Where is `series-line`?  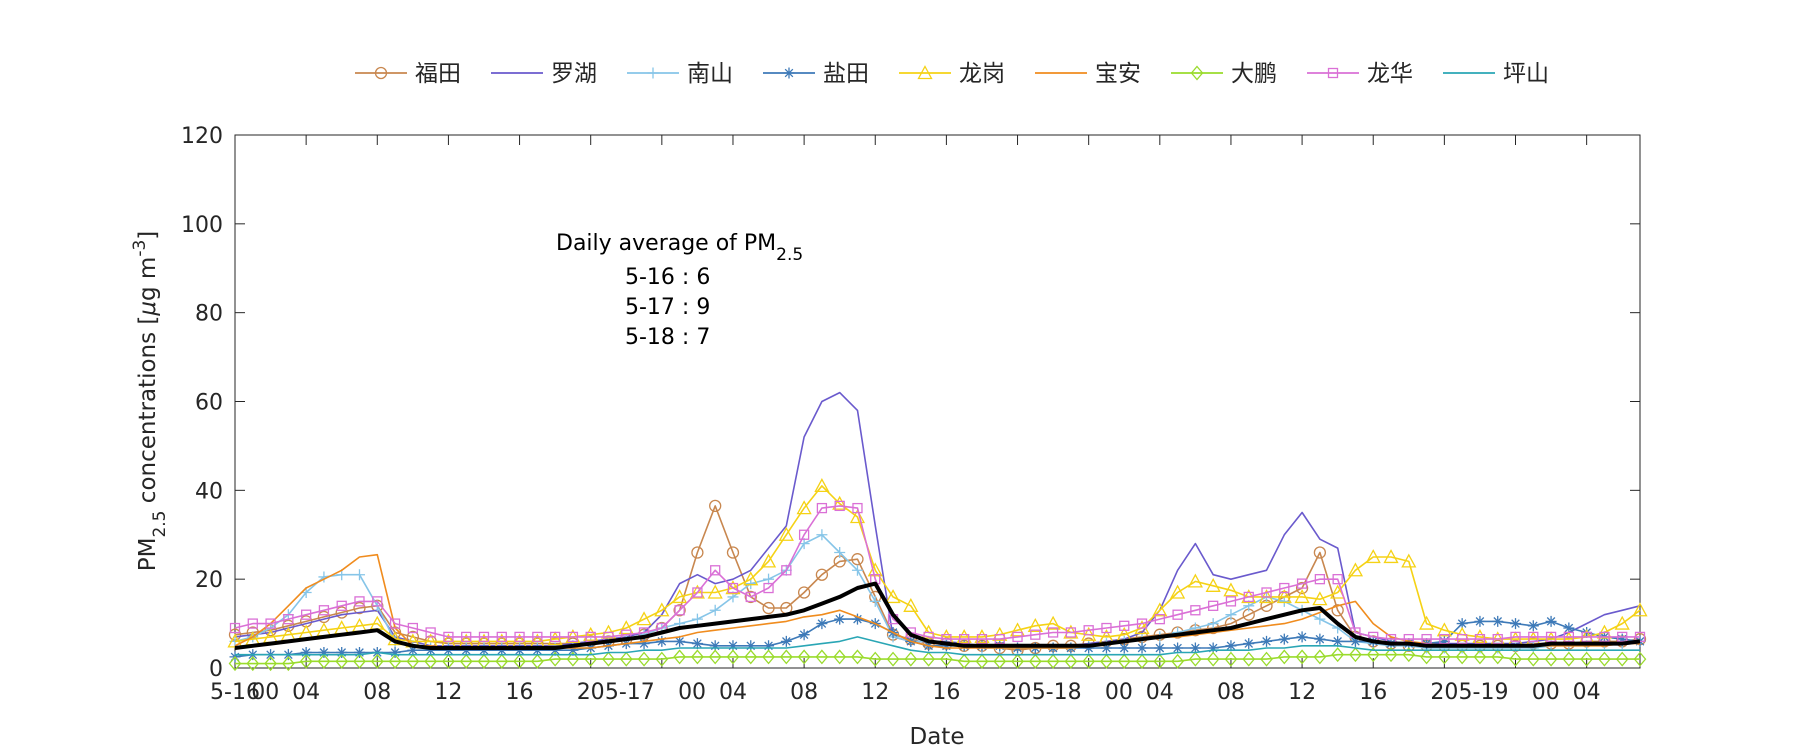
series-line is located at coordinates (937, 572).